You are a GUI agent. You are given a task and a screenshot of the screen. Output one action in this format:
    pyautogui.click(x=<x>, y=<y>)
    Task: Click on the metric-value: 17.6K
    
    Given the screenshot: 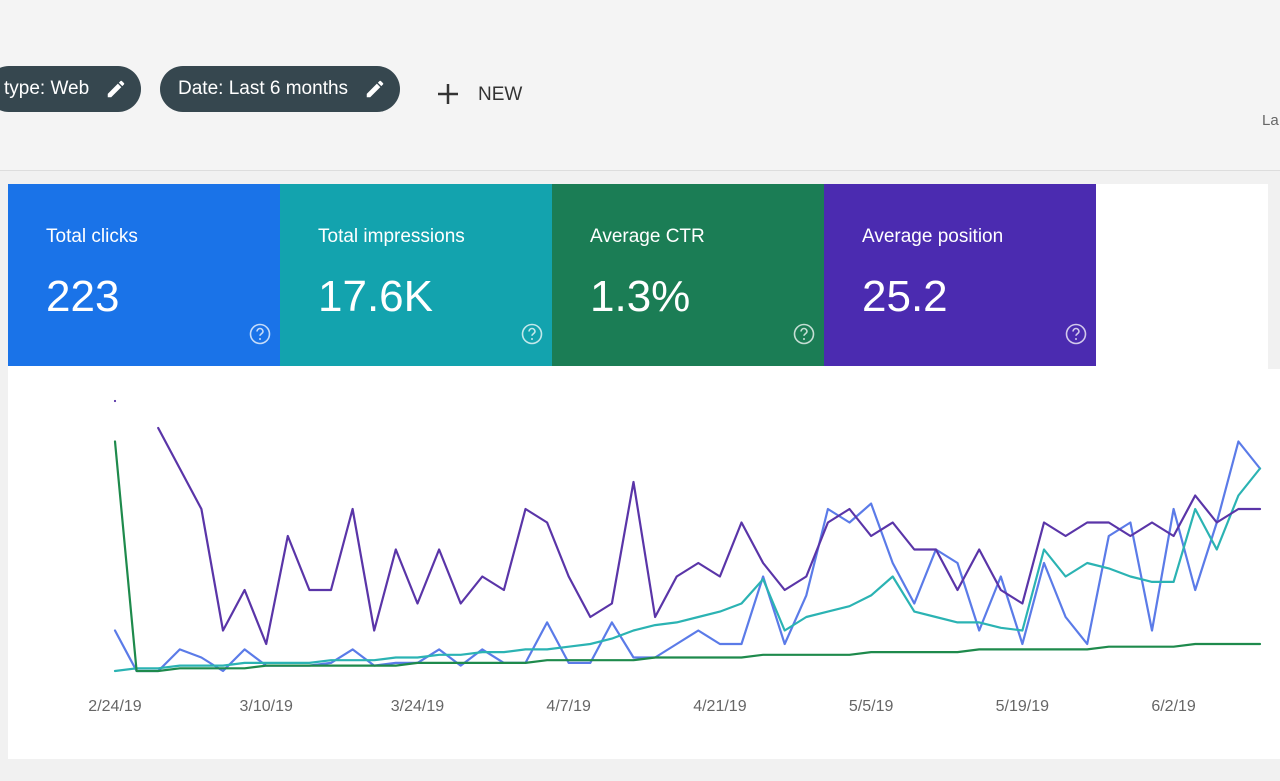 What is the action you would take?
    pyautogui.click(x=375, y=296)
    